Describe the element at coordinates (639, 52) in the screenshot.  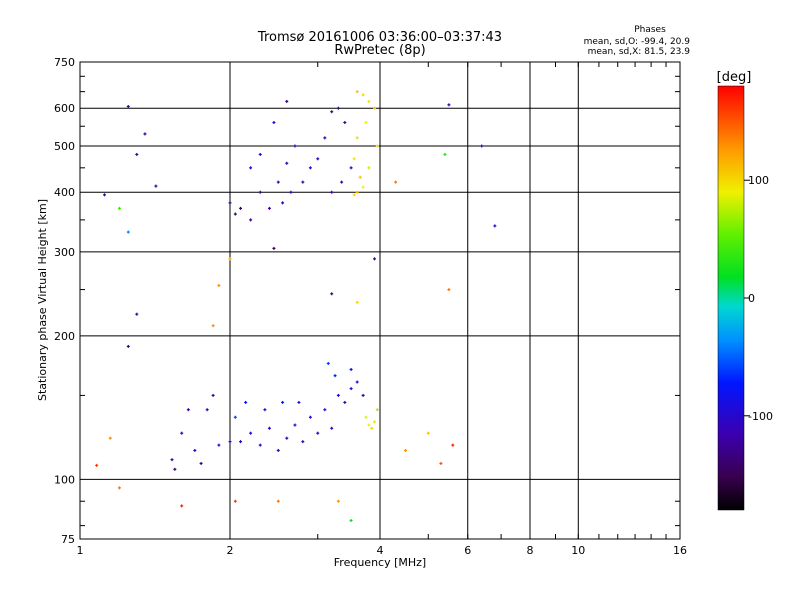
I see `stats-line-x: mean, sd,X: 81.5, 23.9` at that location.